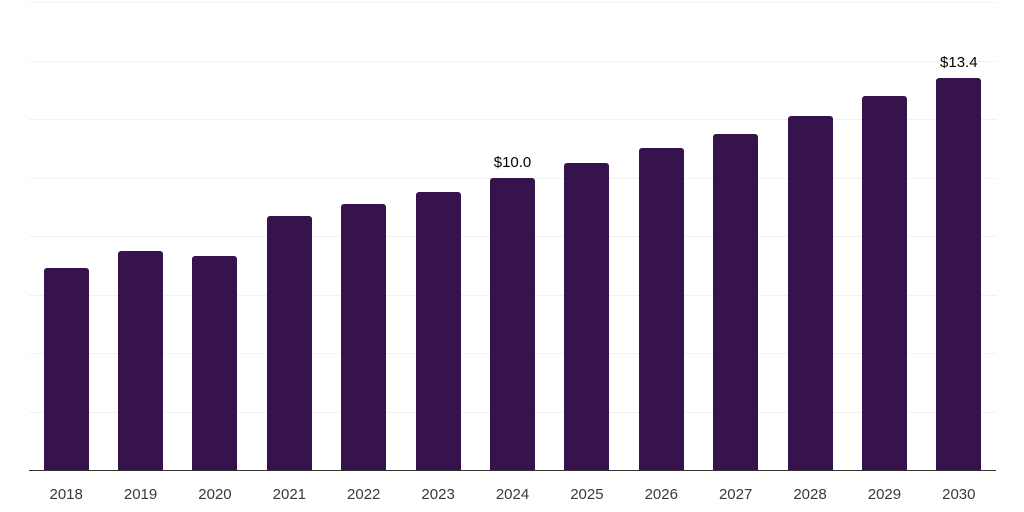 This screenshot has height=512, width=1024. I want to click on x-tick-label-2028: 2028, so click(810, 494).